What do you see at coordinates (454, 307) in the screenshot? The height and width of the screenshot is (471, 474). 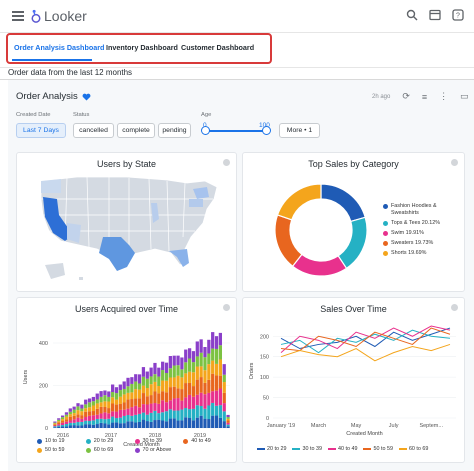 I see `tile-menu-icon` at bounding box center [454, 307].